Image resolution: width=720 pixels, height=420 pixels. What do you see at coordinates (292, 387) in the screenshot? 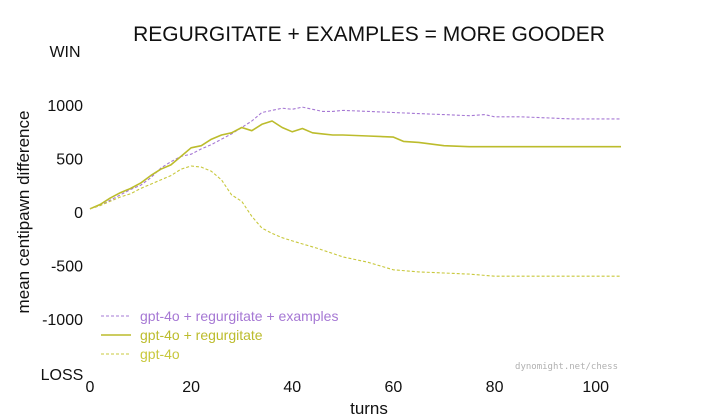
I see `x-tick-label: 40` at bounding box center [292, 387].